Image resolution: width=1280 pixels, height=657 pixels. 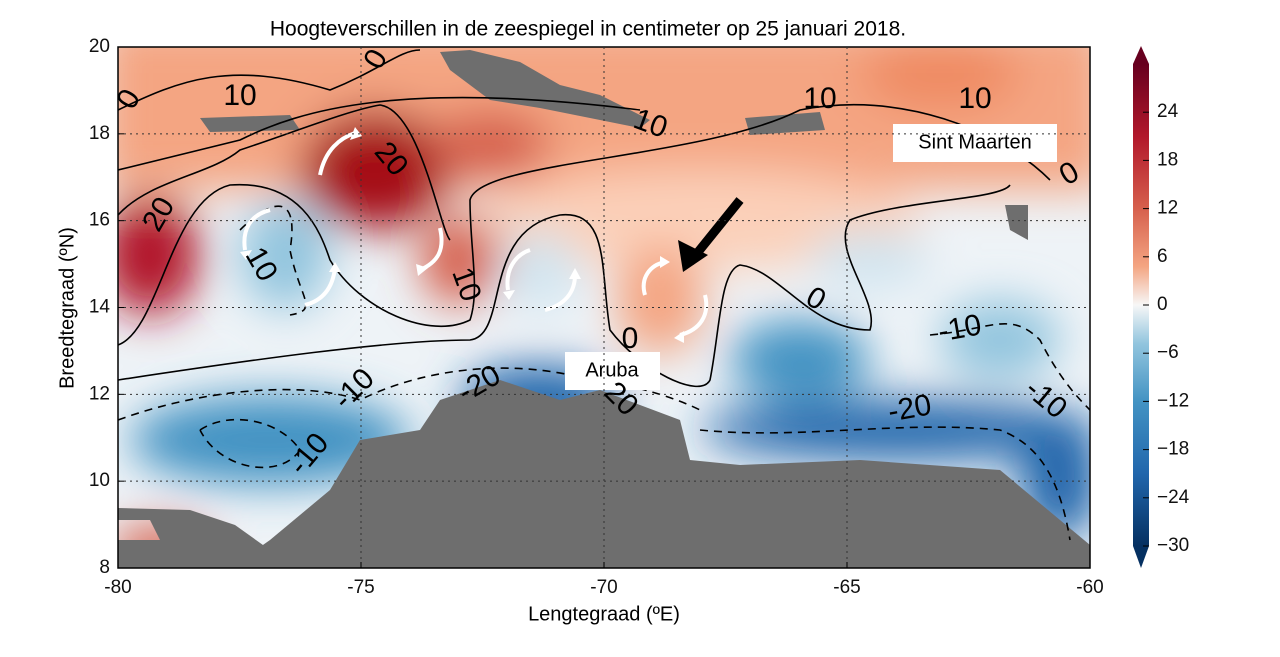 I want to click on x-tick-label: -80, so click(x=117, y=587).